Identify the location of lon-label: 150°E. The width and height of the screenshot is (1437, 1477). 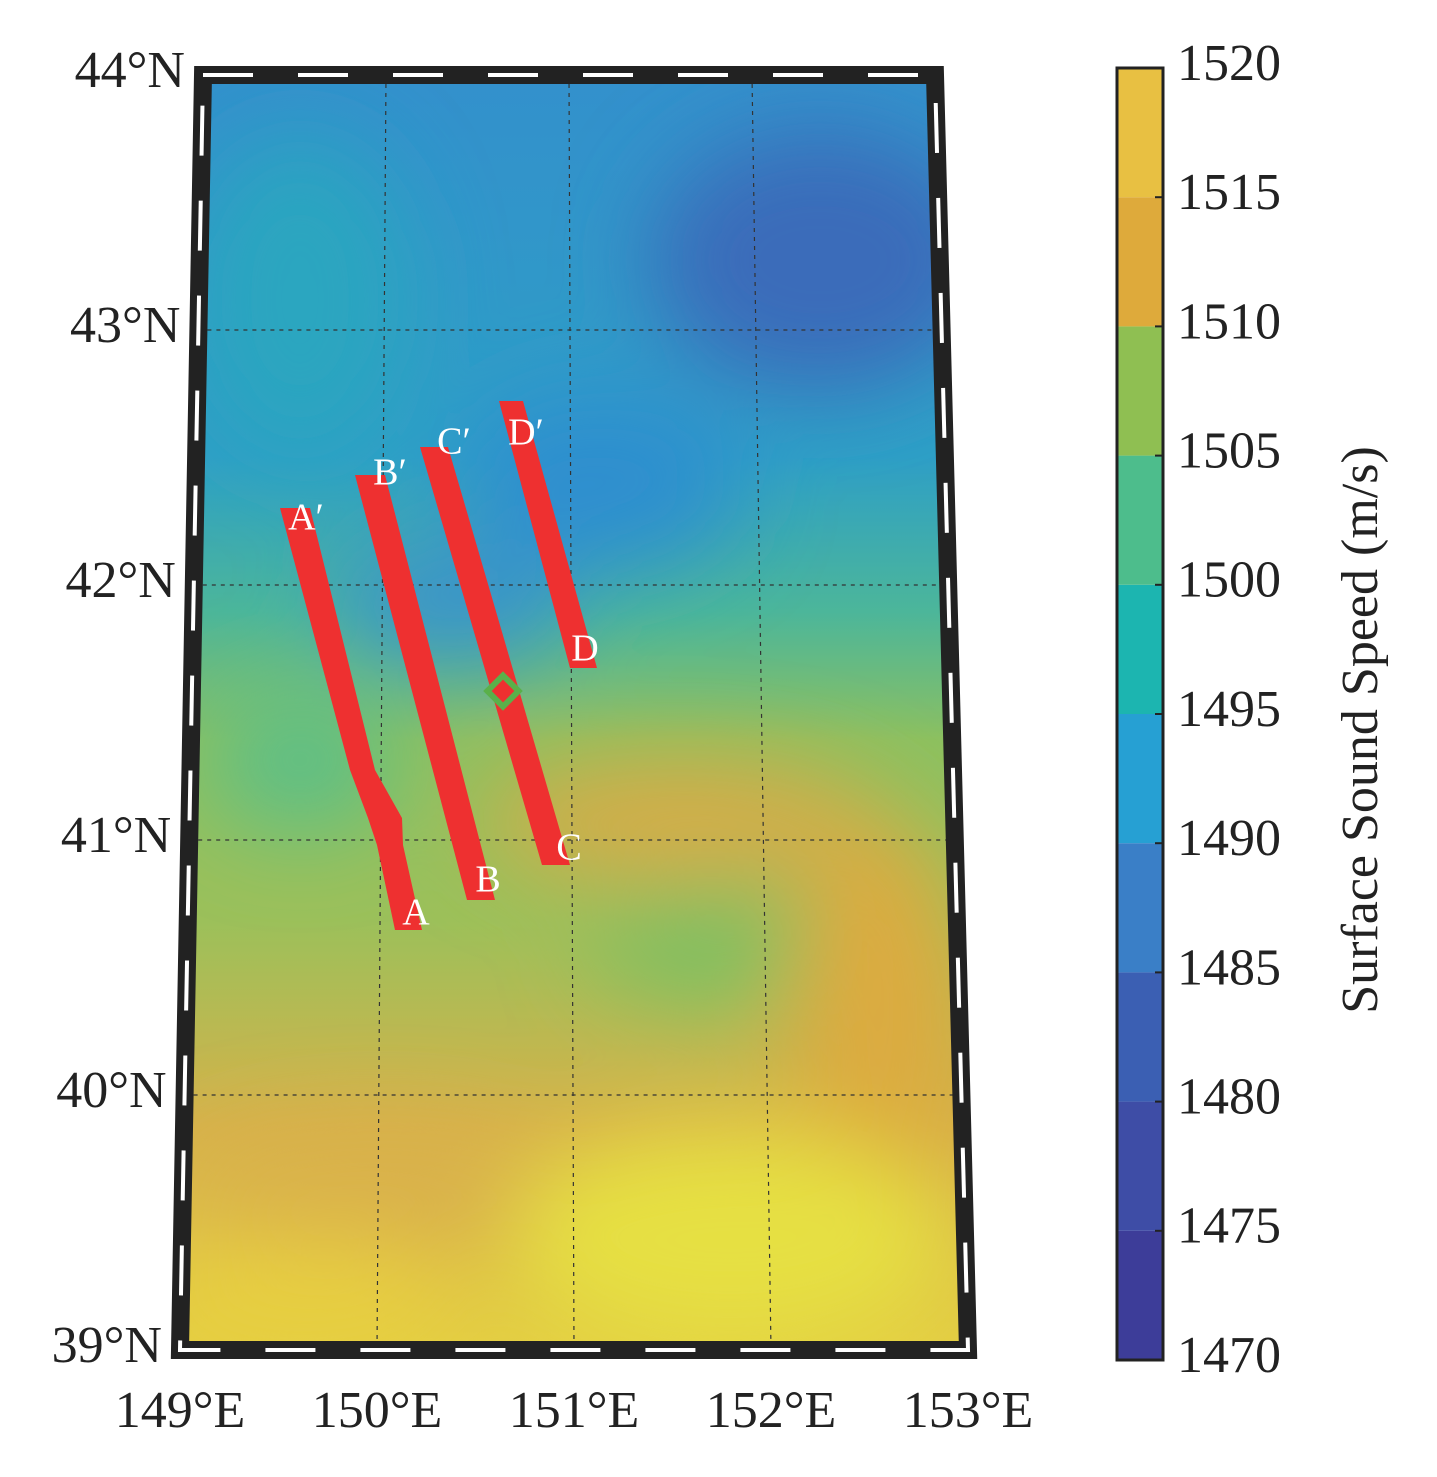
(377, 1410).